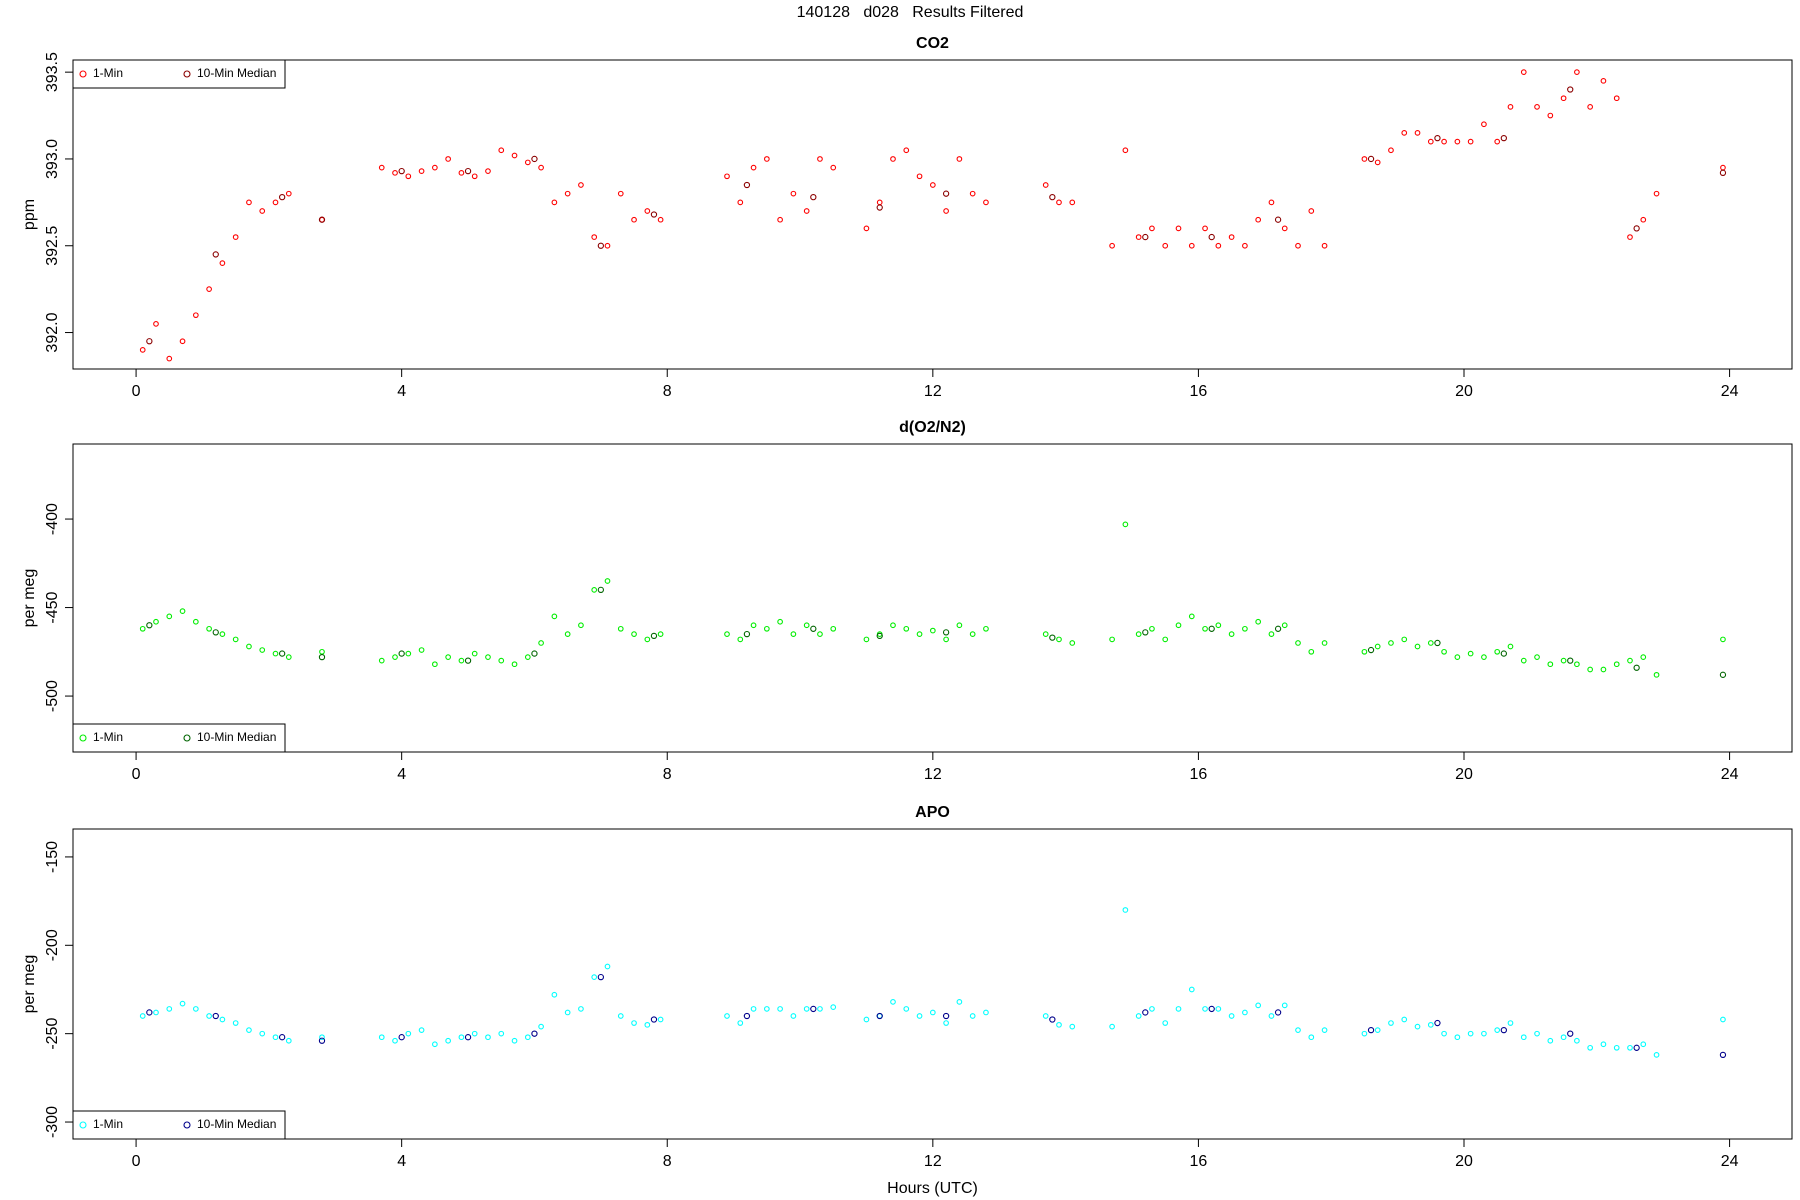 This screenshot has width=1800, height=1200. Describe the element at coordinates (236, 737) in the screenshot. I see `legend-label: 10-Min Median` at that location.